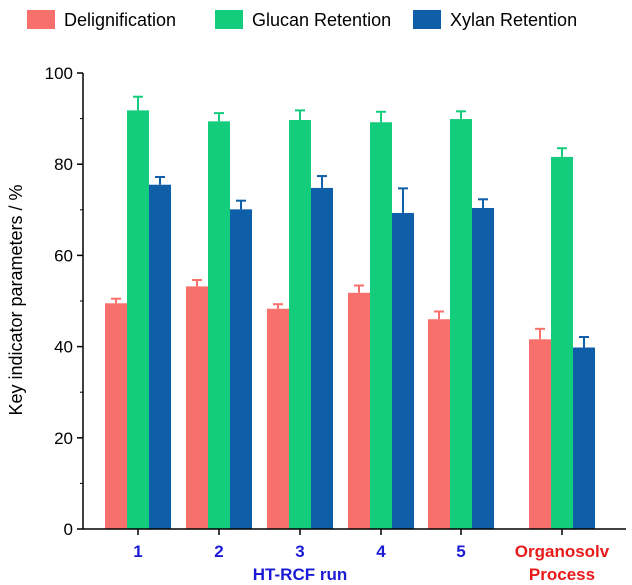 The image size is (632, 585). Describe the element at coordinates (299, 551) in the screenshot. I see `x-tick-label: 3` at that location.